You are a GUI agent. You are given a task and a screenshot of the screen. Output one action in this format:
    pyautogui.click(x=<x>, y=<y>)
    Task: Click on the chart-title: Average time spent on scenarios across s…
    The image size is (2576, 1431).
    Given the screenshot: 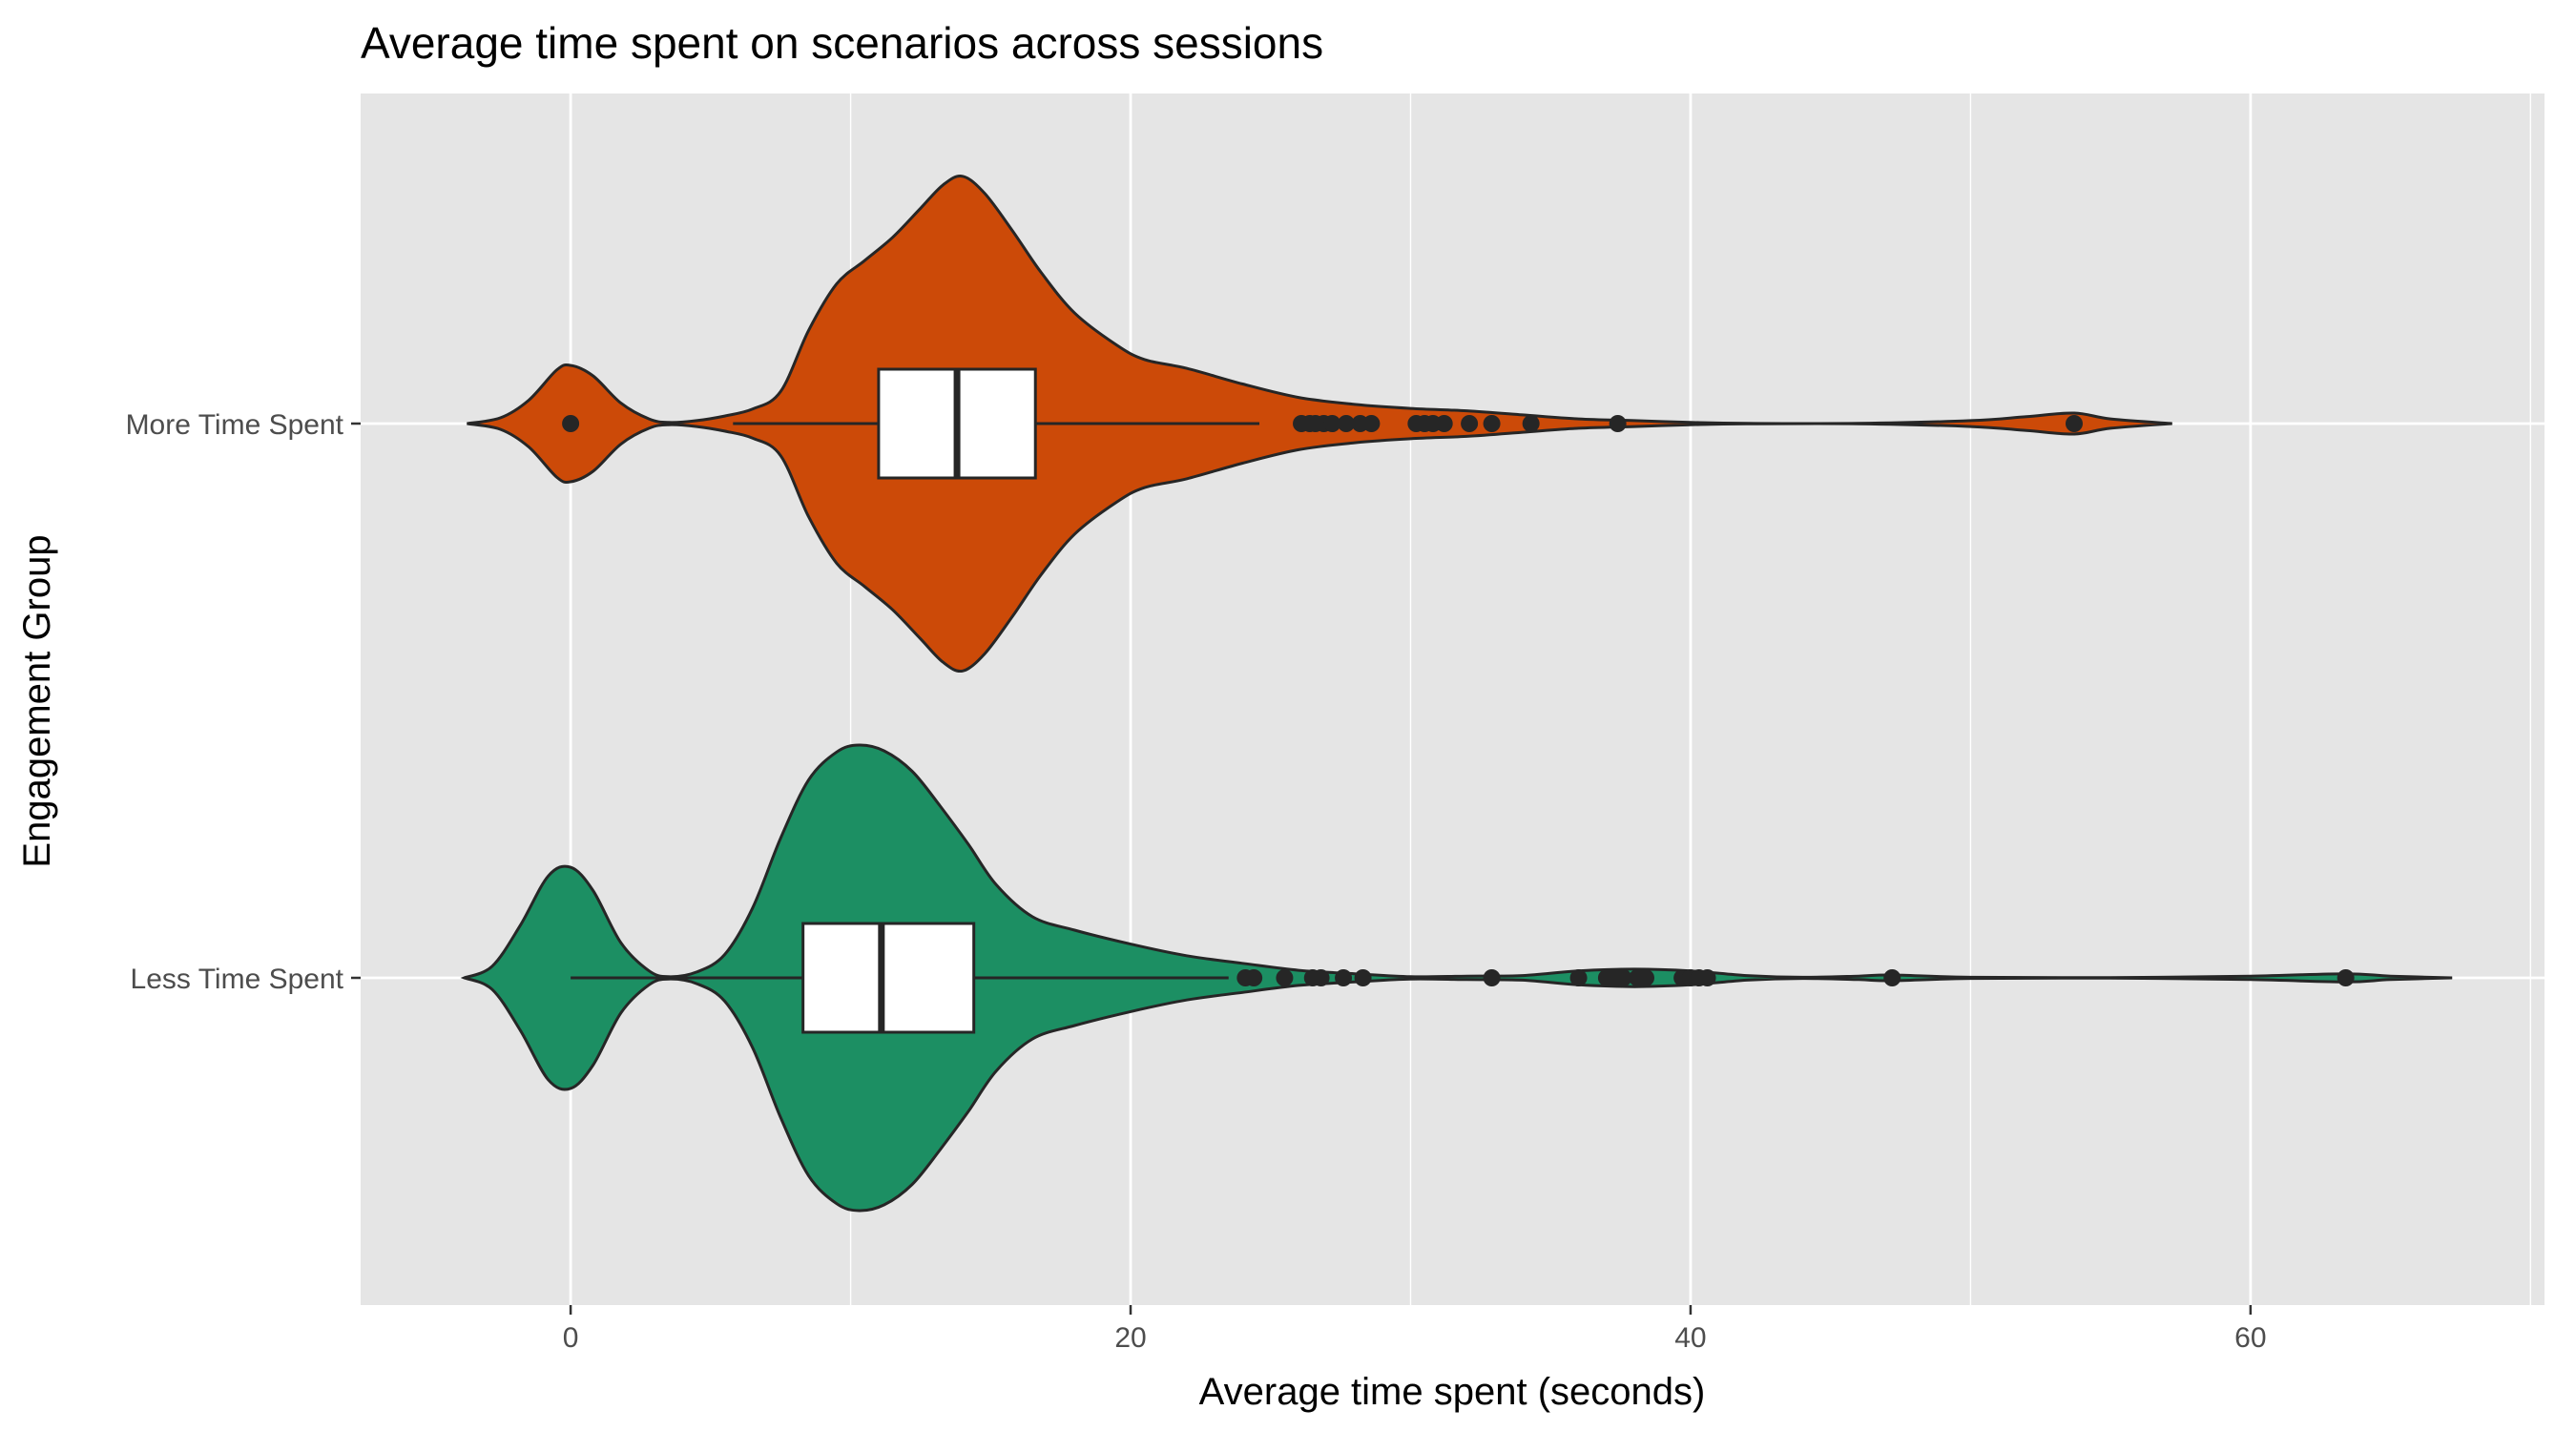 What is the action you would take?
    pyautogui.click(x=842, y=43)
    